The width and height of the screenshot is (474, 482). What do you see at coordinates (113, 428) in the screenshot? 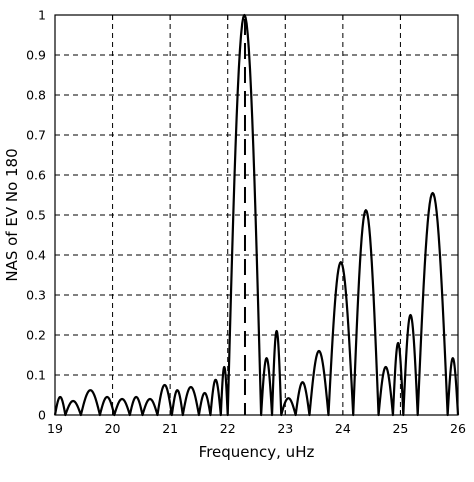
I see `x-tick-label: 20` at bounding box center [113, 428].